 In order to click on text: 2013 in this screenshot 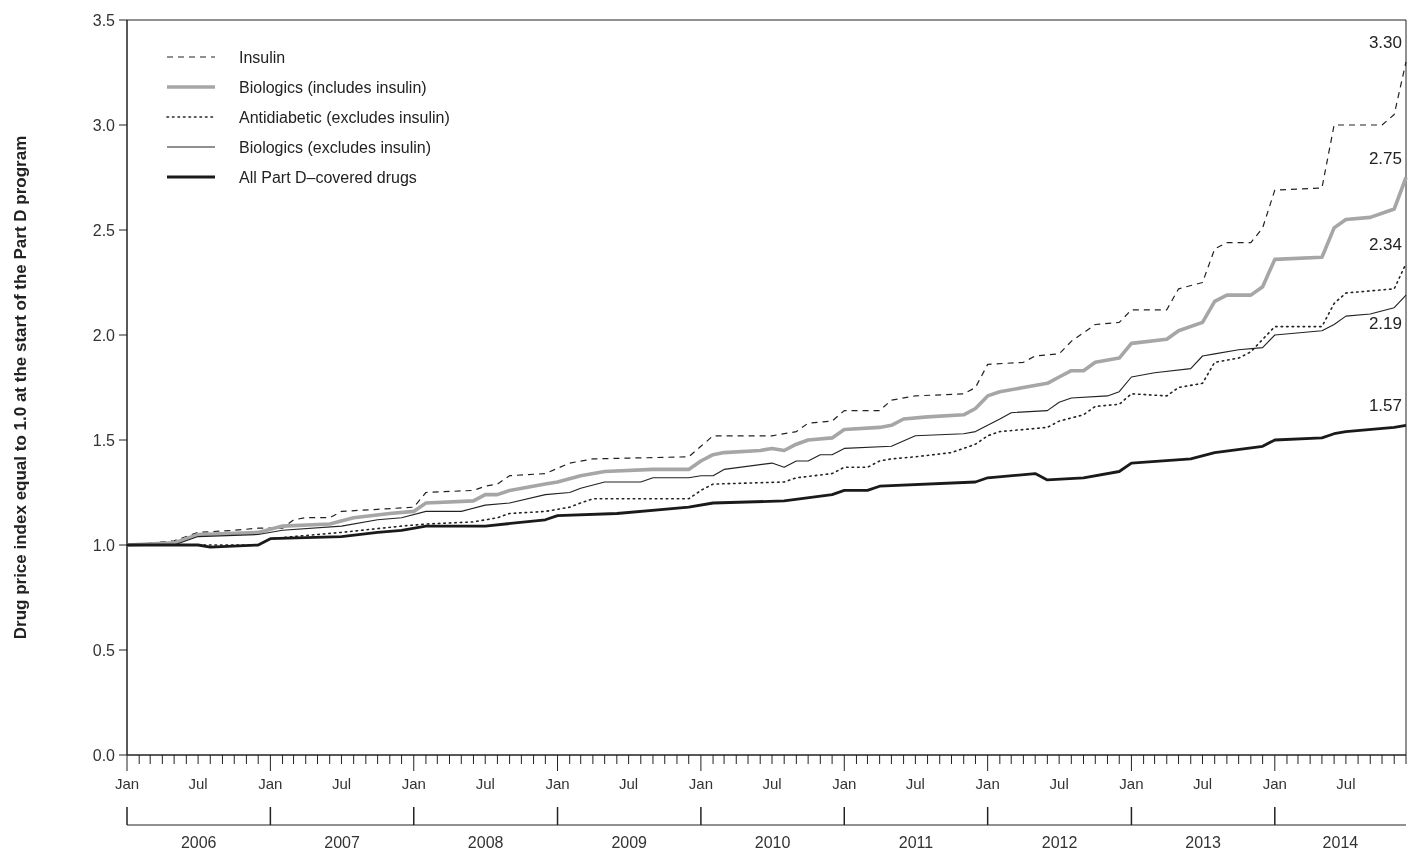, I will do `click(1203, 842)`.